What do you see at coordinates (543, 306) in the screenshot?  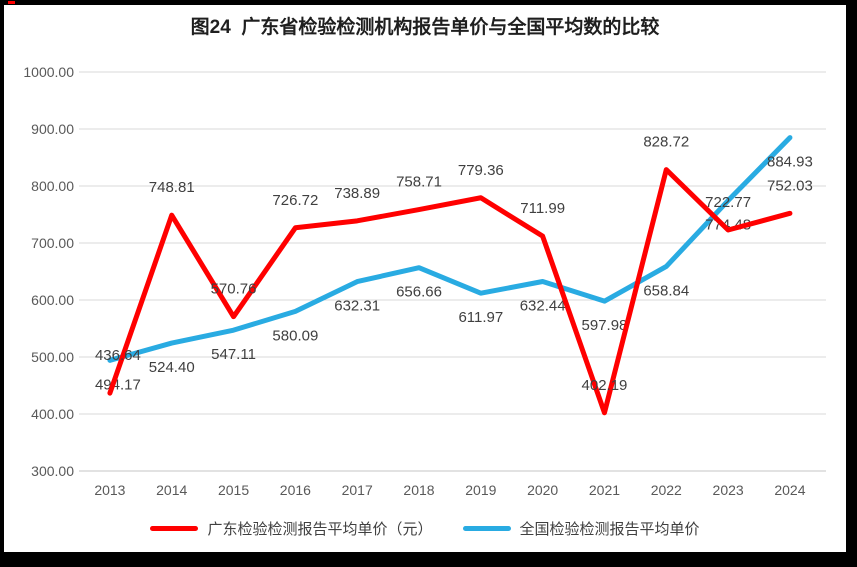 I see `svg-text: 632.44` at bounding box center [543, 306].